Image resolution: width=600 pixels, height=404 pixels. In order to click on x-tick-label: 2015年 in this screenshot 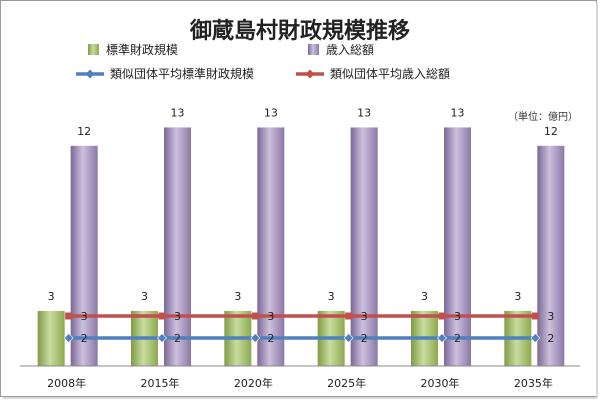, I will do `click(160, 383)`.